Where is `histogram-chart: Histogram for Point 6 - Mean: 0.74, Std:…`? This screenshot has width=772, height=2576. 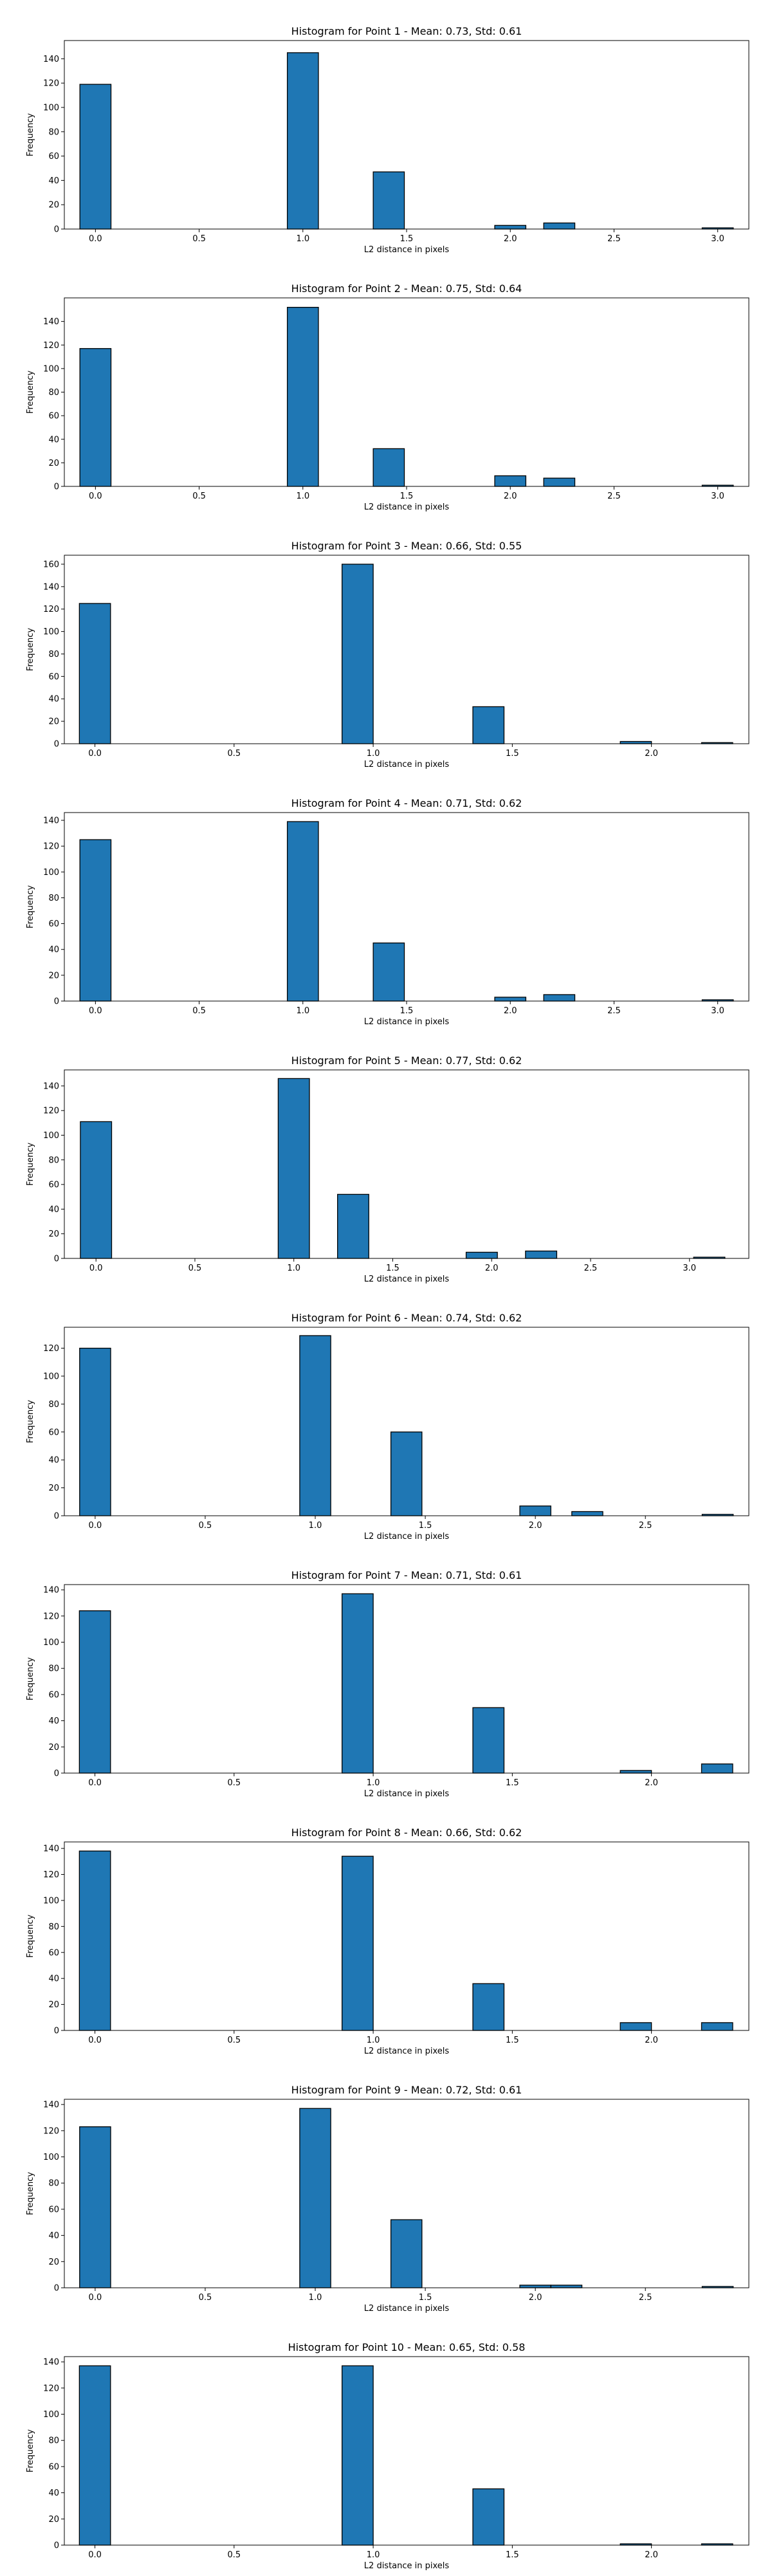 histogram-chart: Histogram for Point 6 - Mean: 0.74, Std:… is located at coordinates (387, 1426).